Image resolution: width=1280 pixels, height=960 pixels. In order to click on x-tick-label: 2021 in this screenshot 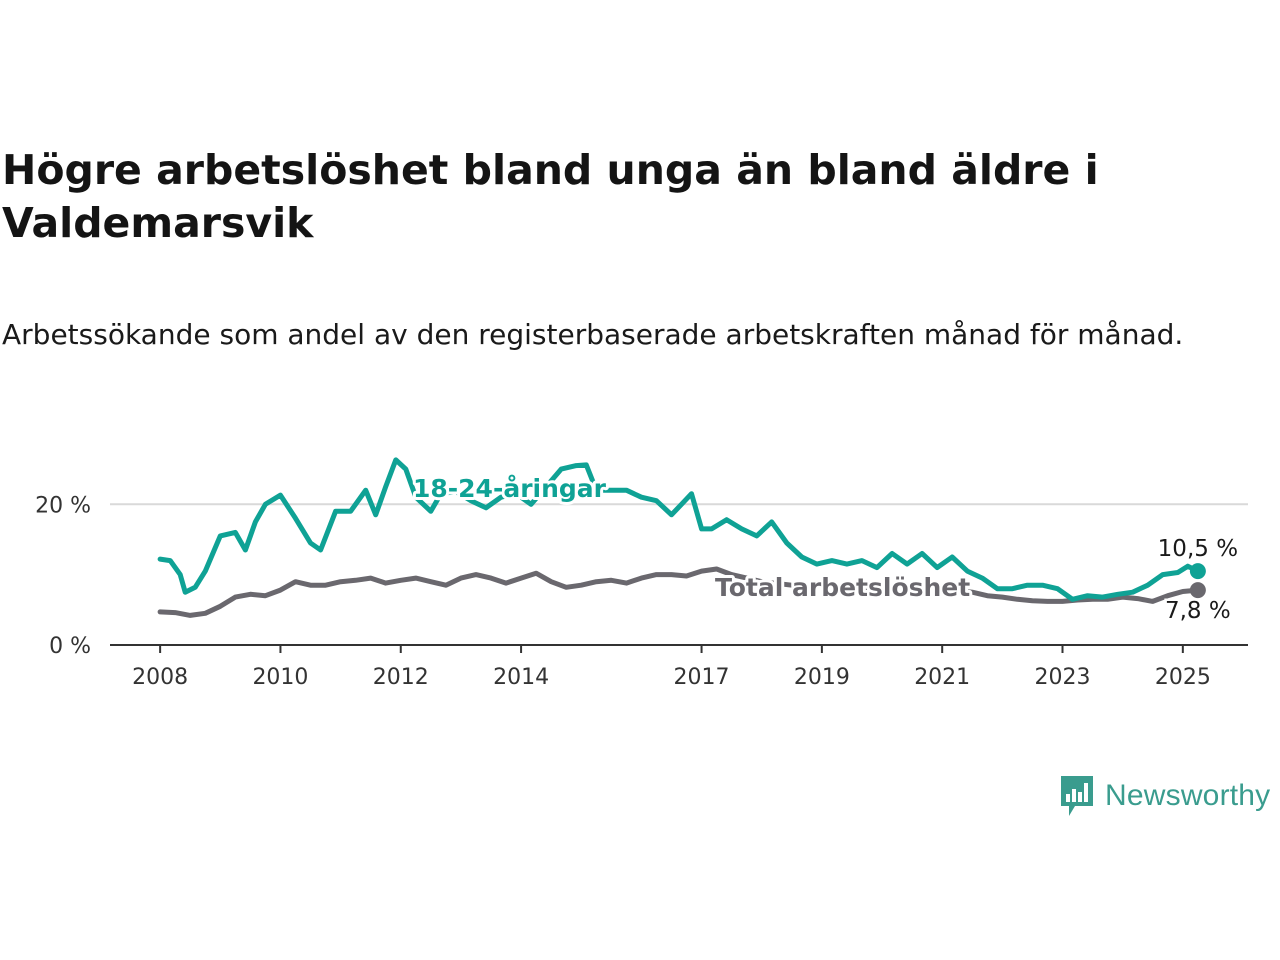, I will do `click(942, 677)`.